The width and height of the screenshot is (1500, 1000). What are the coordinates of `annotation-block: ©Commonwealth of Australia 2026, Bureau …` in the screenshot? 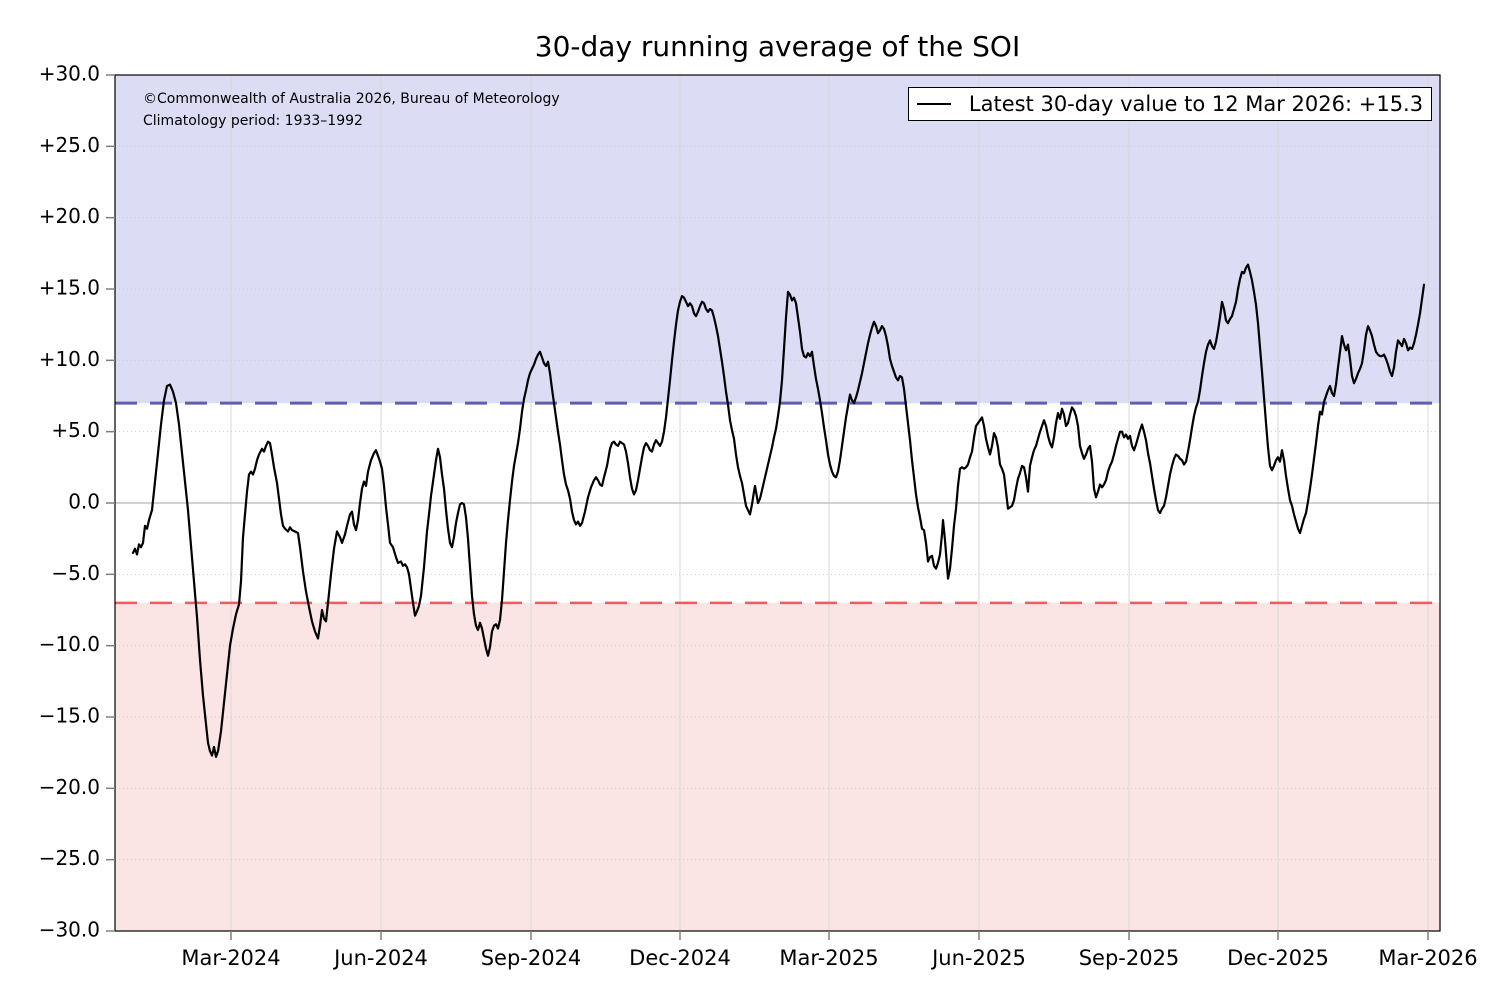 It's located at (351, 110).